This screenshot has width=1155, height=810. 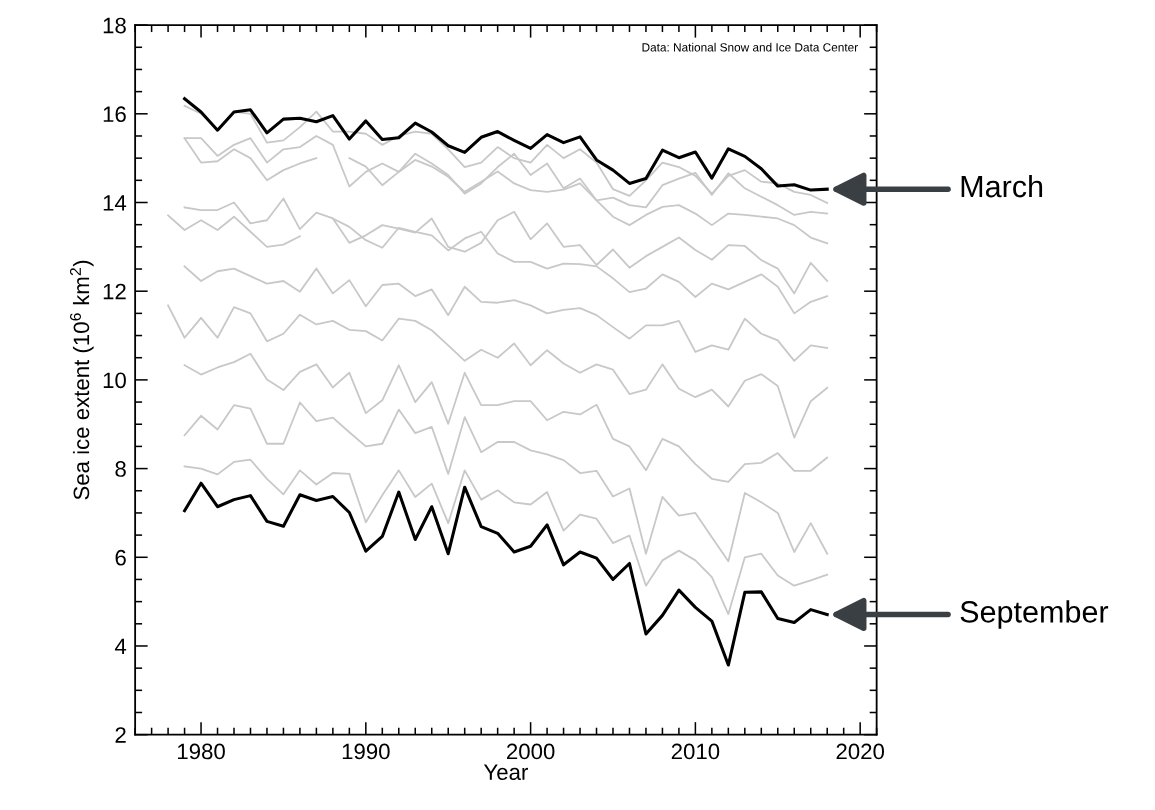 What do you see at coordinates (120, 469) in the screenshot?
I see `y-tick-label: 8` at bounding box center [120, 469].